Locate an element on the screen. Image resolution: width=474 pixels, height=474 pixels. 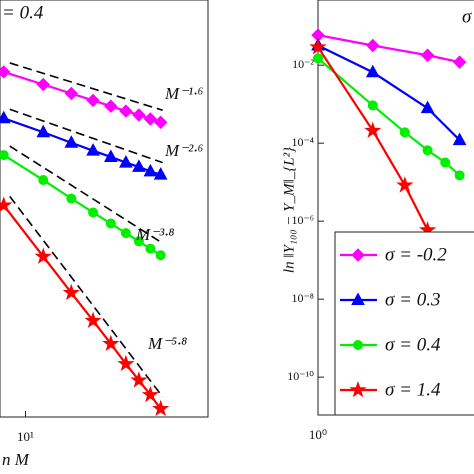
x-tick-label: 10¹ is located at coordinates (25, 436).